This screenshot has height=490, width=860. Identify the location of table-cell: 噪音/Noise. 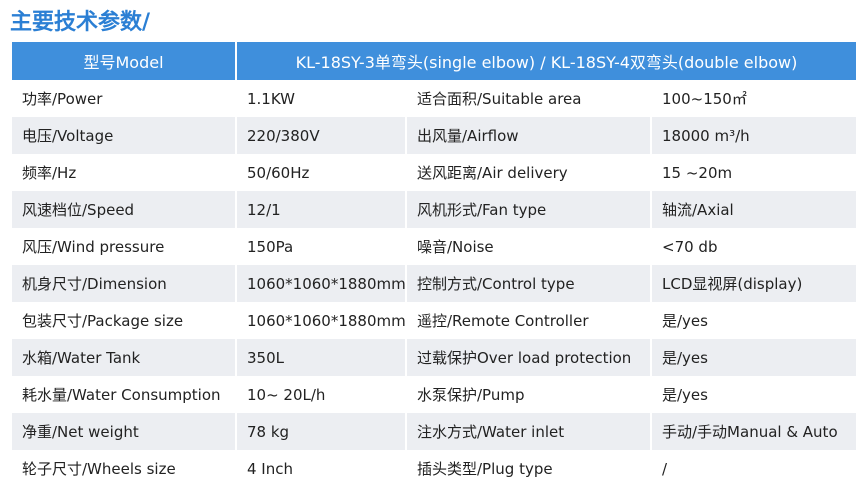
(528, 246).